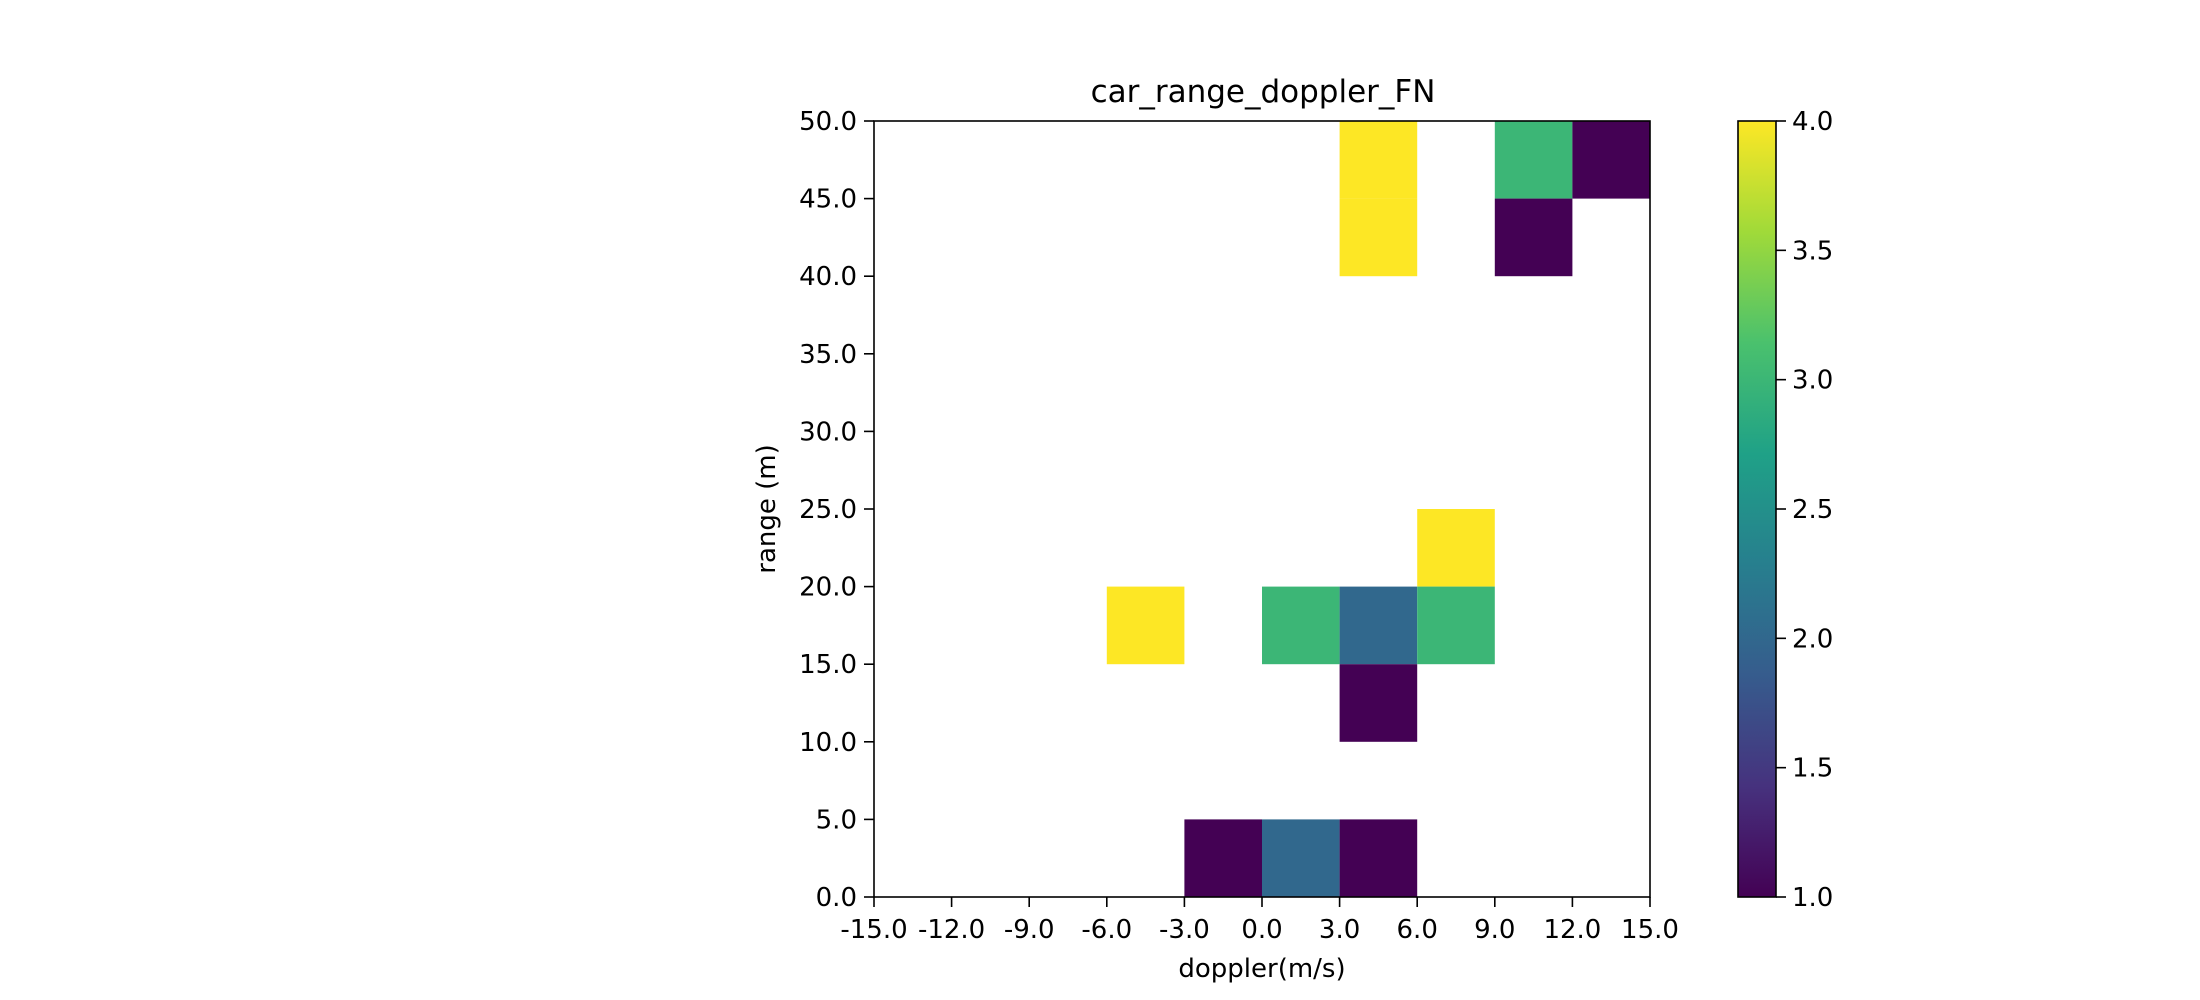 Image resolution: width=2200 pixels, height=1000 pixels. What do you see at coordinates (1261, 969) in the screenshot?
I see `x-axis-label: doppler(m/s)` at bounding box center [1261, 969].